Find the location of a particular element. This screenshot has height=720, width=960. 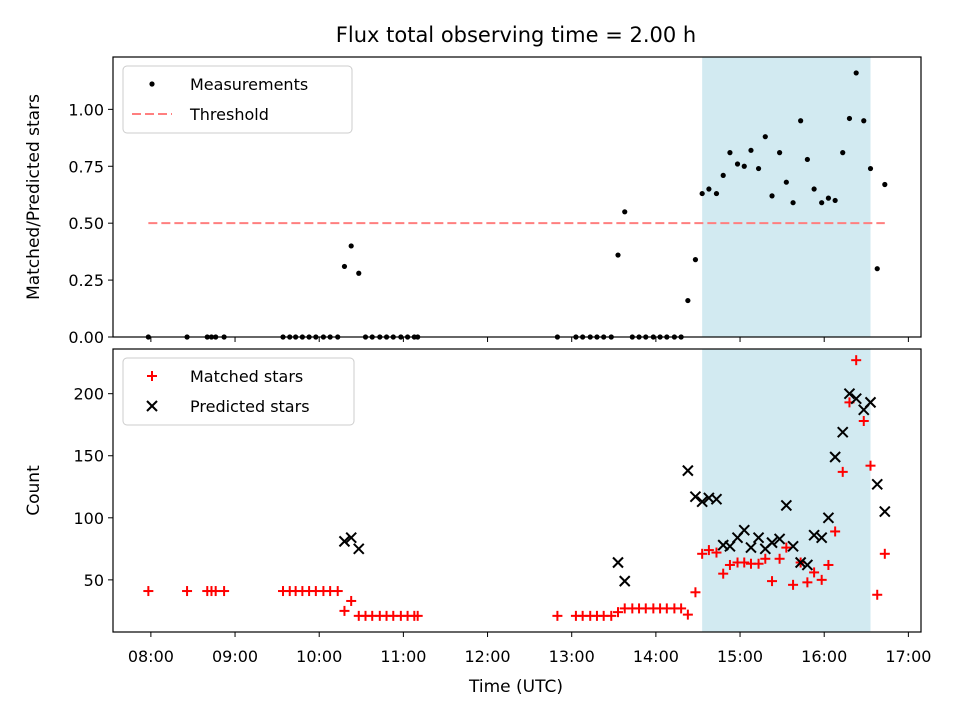

x-tick-label: 15:00 is located at coordinates (740, 656).